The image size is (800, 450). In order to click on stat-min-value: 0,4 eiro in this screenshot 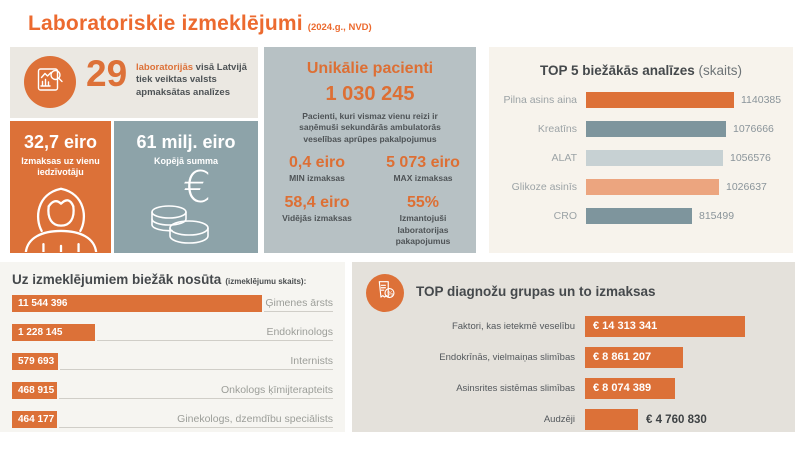, I will do `click(317, 163)`.